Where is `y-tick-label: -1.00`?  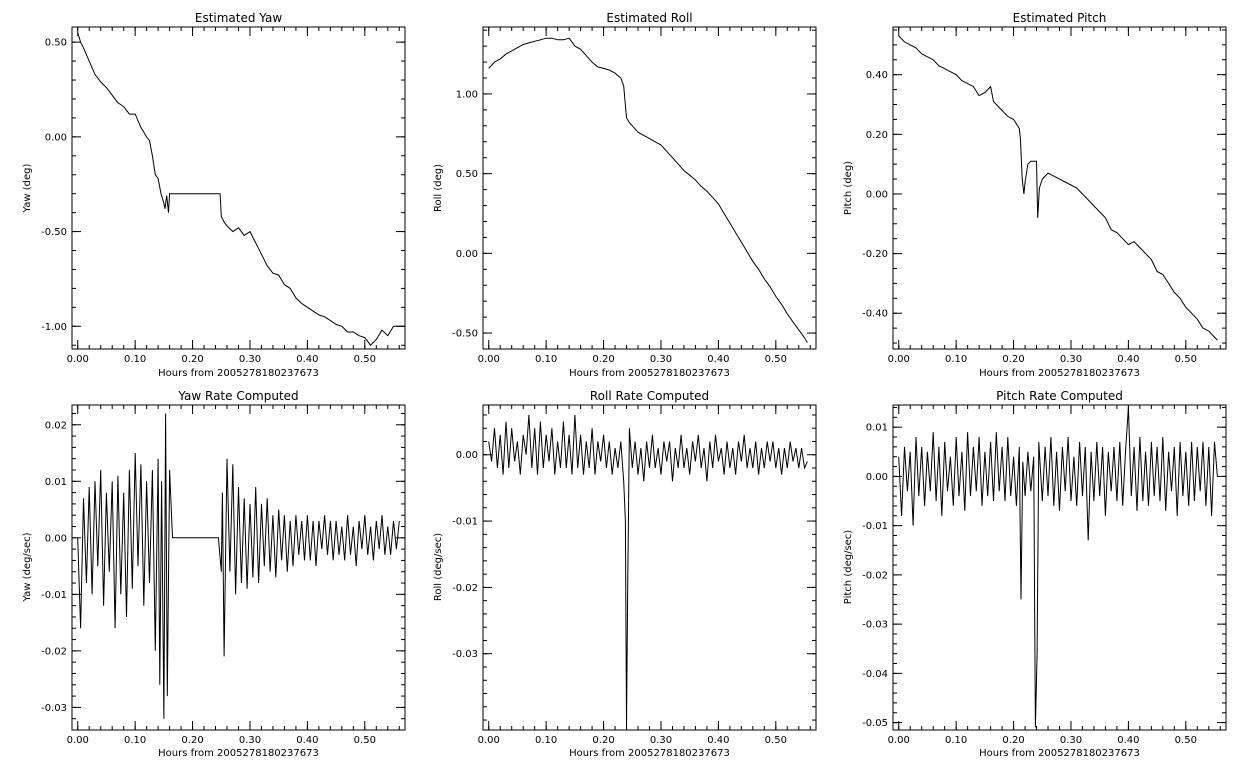
y-tick-label: -1.00 is located at coordinates (54, 327).